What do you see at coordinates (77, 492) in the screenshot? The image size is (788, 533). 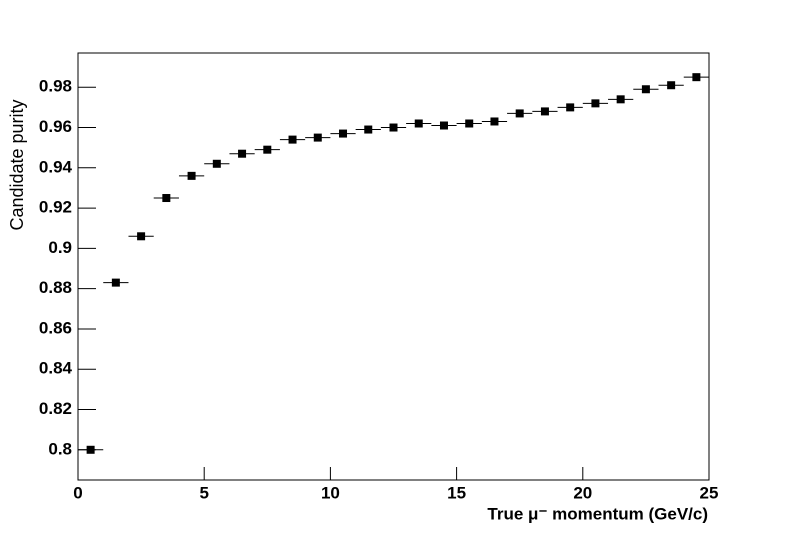 I see `x-tick-label: 0` at bounding box center [77, 492].